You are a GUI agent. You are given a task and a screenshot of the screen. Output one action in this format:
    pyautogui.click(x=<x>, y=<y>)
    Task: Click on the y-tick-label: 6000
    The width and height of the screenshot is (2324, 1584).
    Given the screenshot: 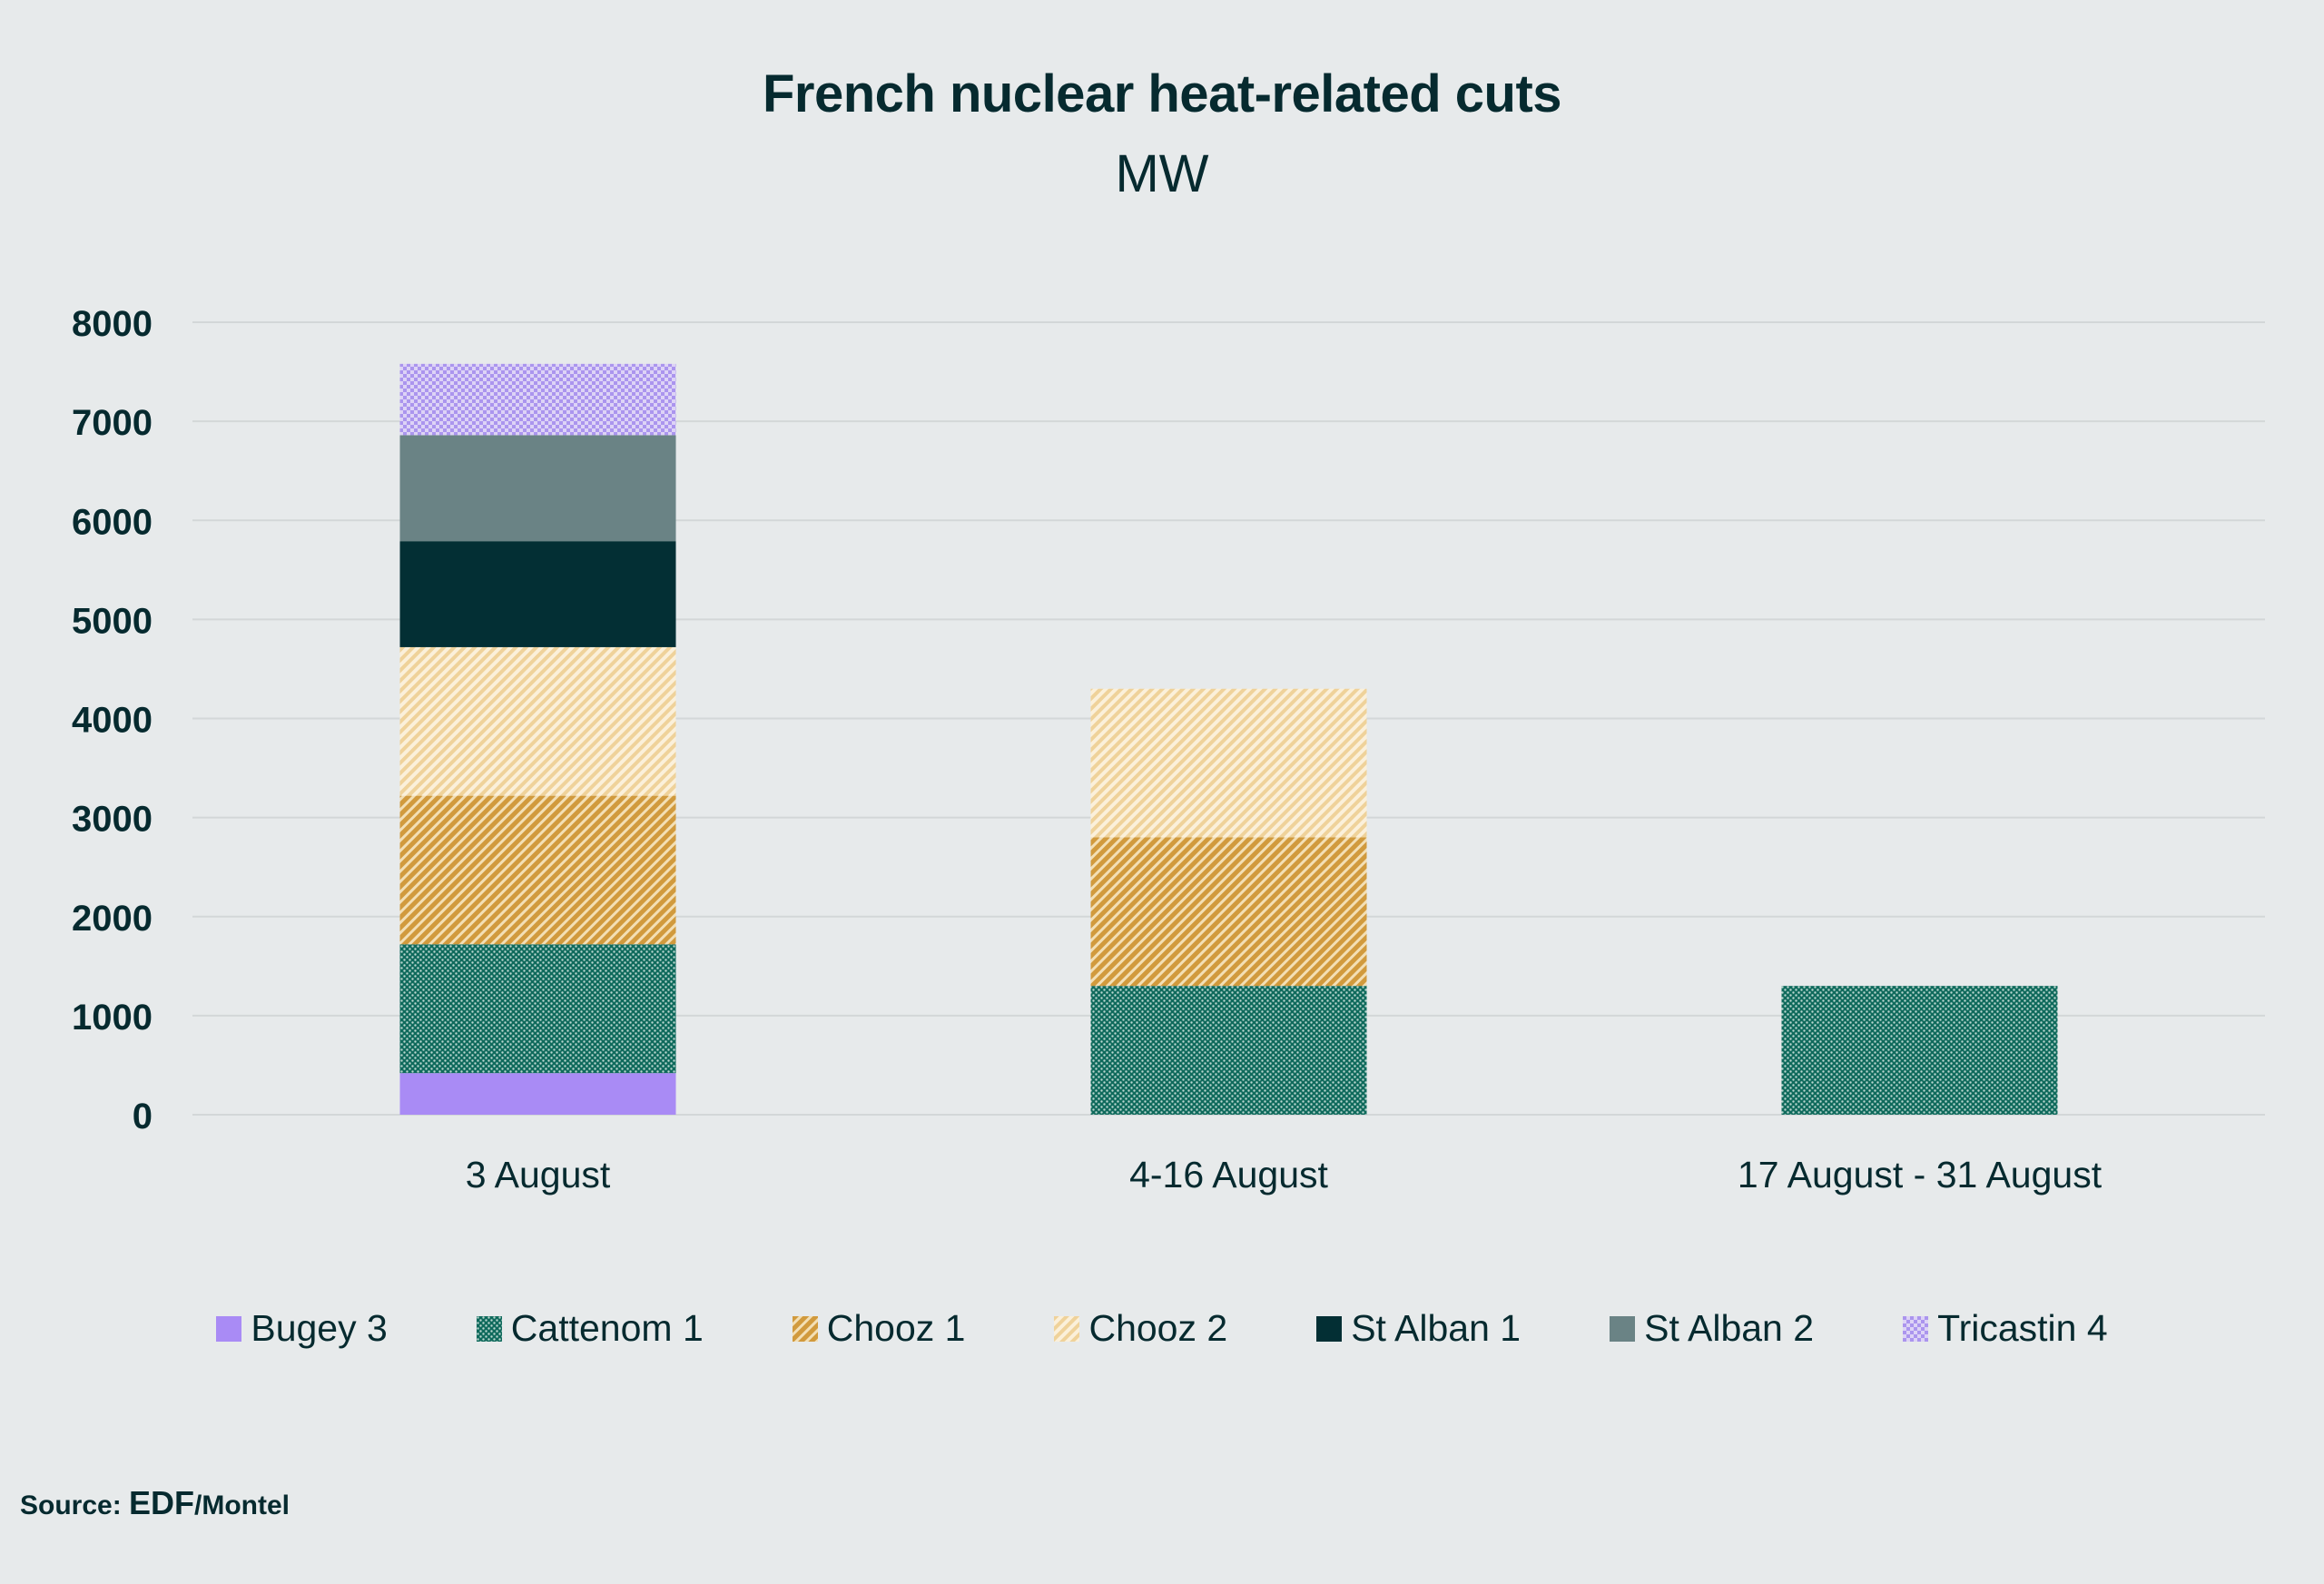 What is the action you would take?
    pyautogui.click(x=112, y=522)
    